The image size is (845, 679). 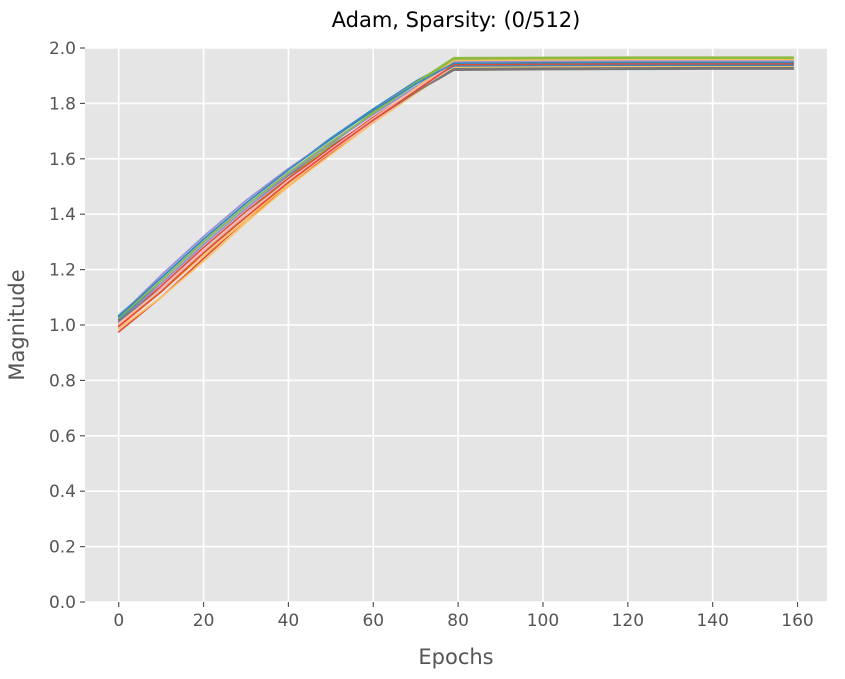 I want to click on x-tick-label: 140, so click(x=712, y=621).